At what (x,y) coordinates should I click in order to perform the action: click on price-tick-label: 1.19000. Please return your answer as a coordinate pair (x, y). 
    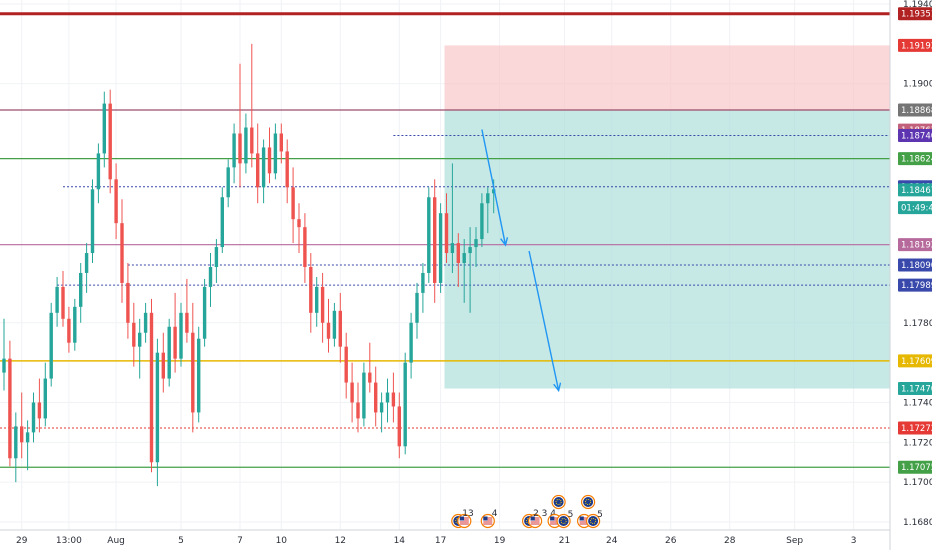
    Looking at the image, I should click on (917, 85).